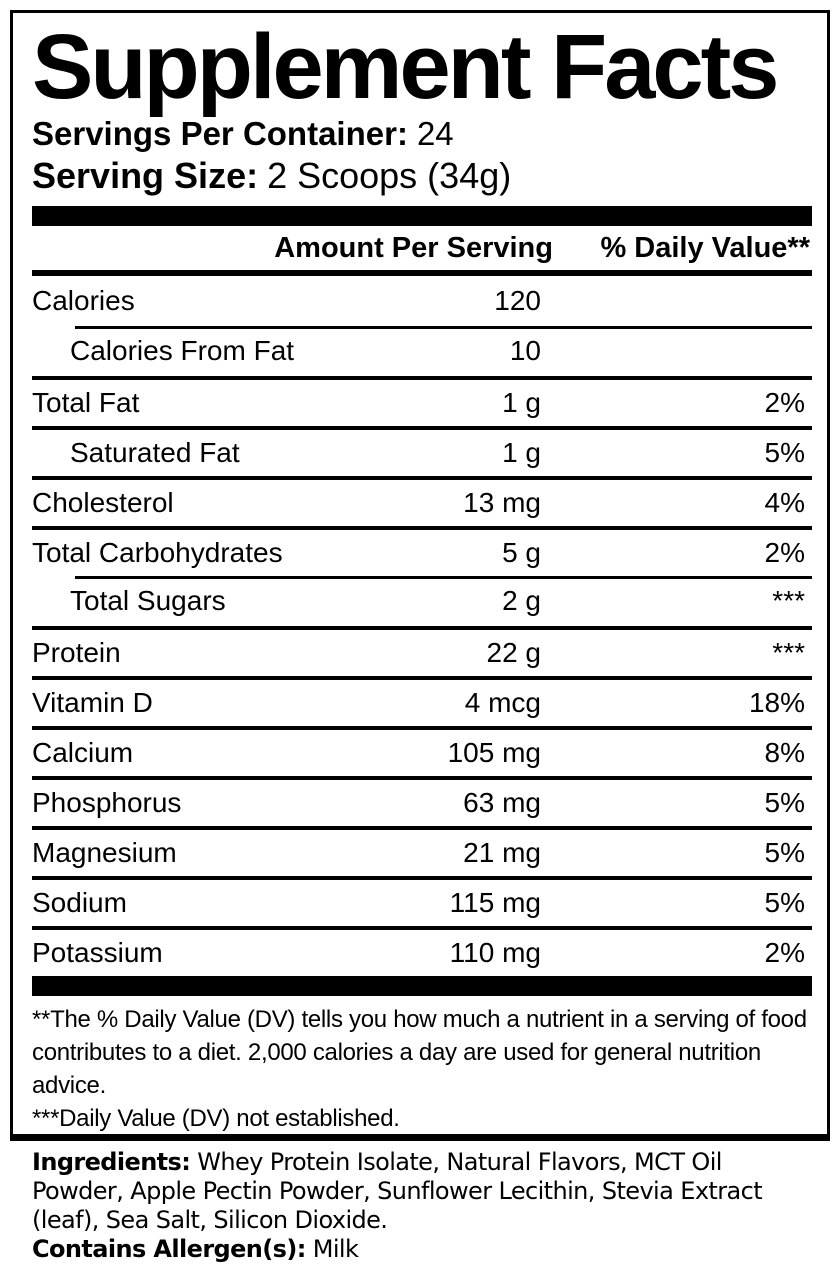  What do you see at coordinates (422, 273) in the screenshot?
I see `header-divider-line` at bounding box center [422, 273].